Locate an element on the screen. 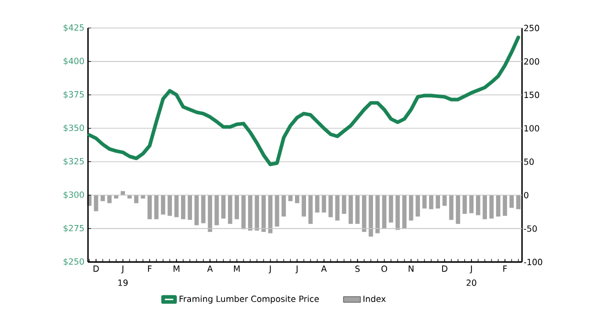  y-tick-label: $350 is located at coordinates (74, 128).